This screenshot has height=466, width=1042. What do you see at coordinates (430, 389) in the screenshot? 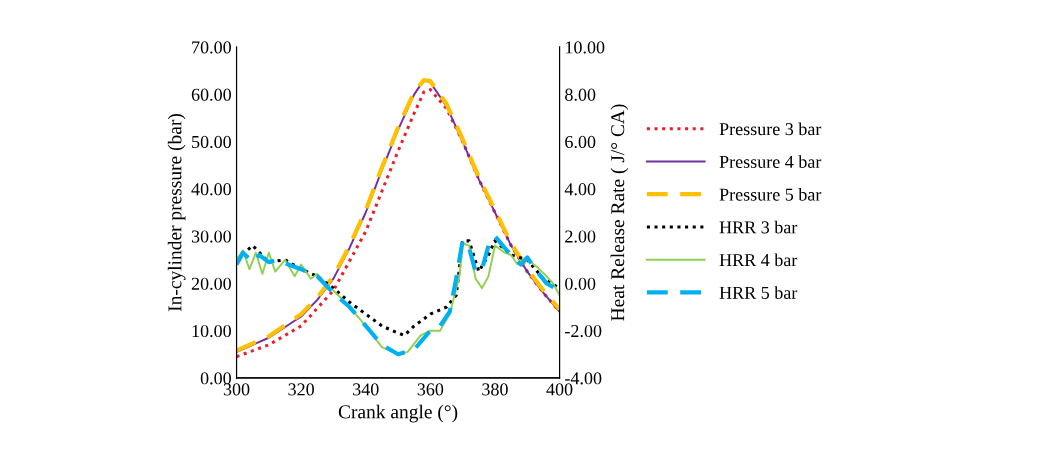
I see `x-tick-label: 360` at bounding box center [430, 389].